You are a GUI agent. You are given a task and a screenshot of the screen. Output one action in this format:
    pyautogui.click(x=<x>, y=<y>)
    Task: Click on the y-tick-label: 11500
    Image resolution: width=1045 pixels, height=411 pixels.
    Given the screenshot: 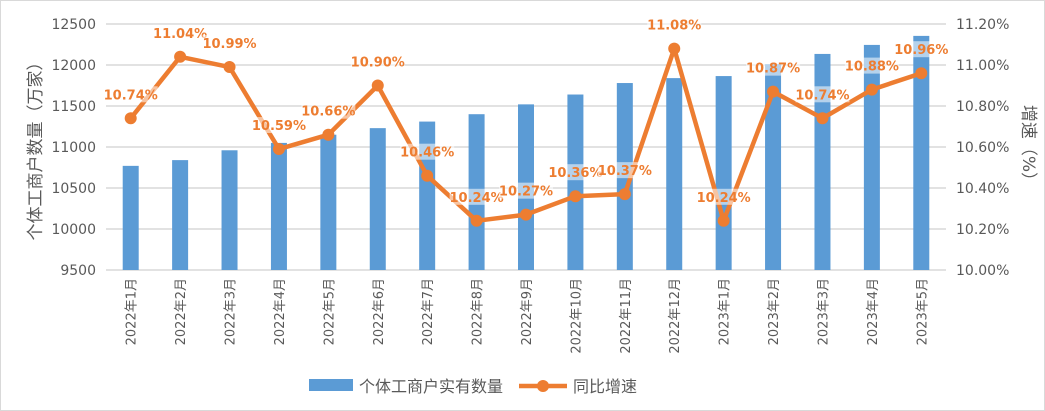 What is the action you would take?
    pyautogui.click(x=73, y=107)
    